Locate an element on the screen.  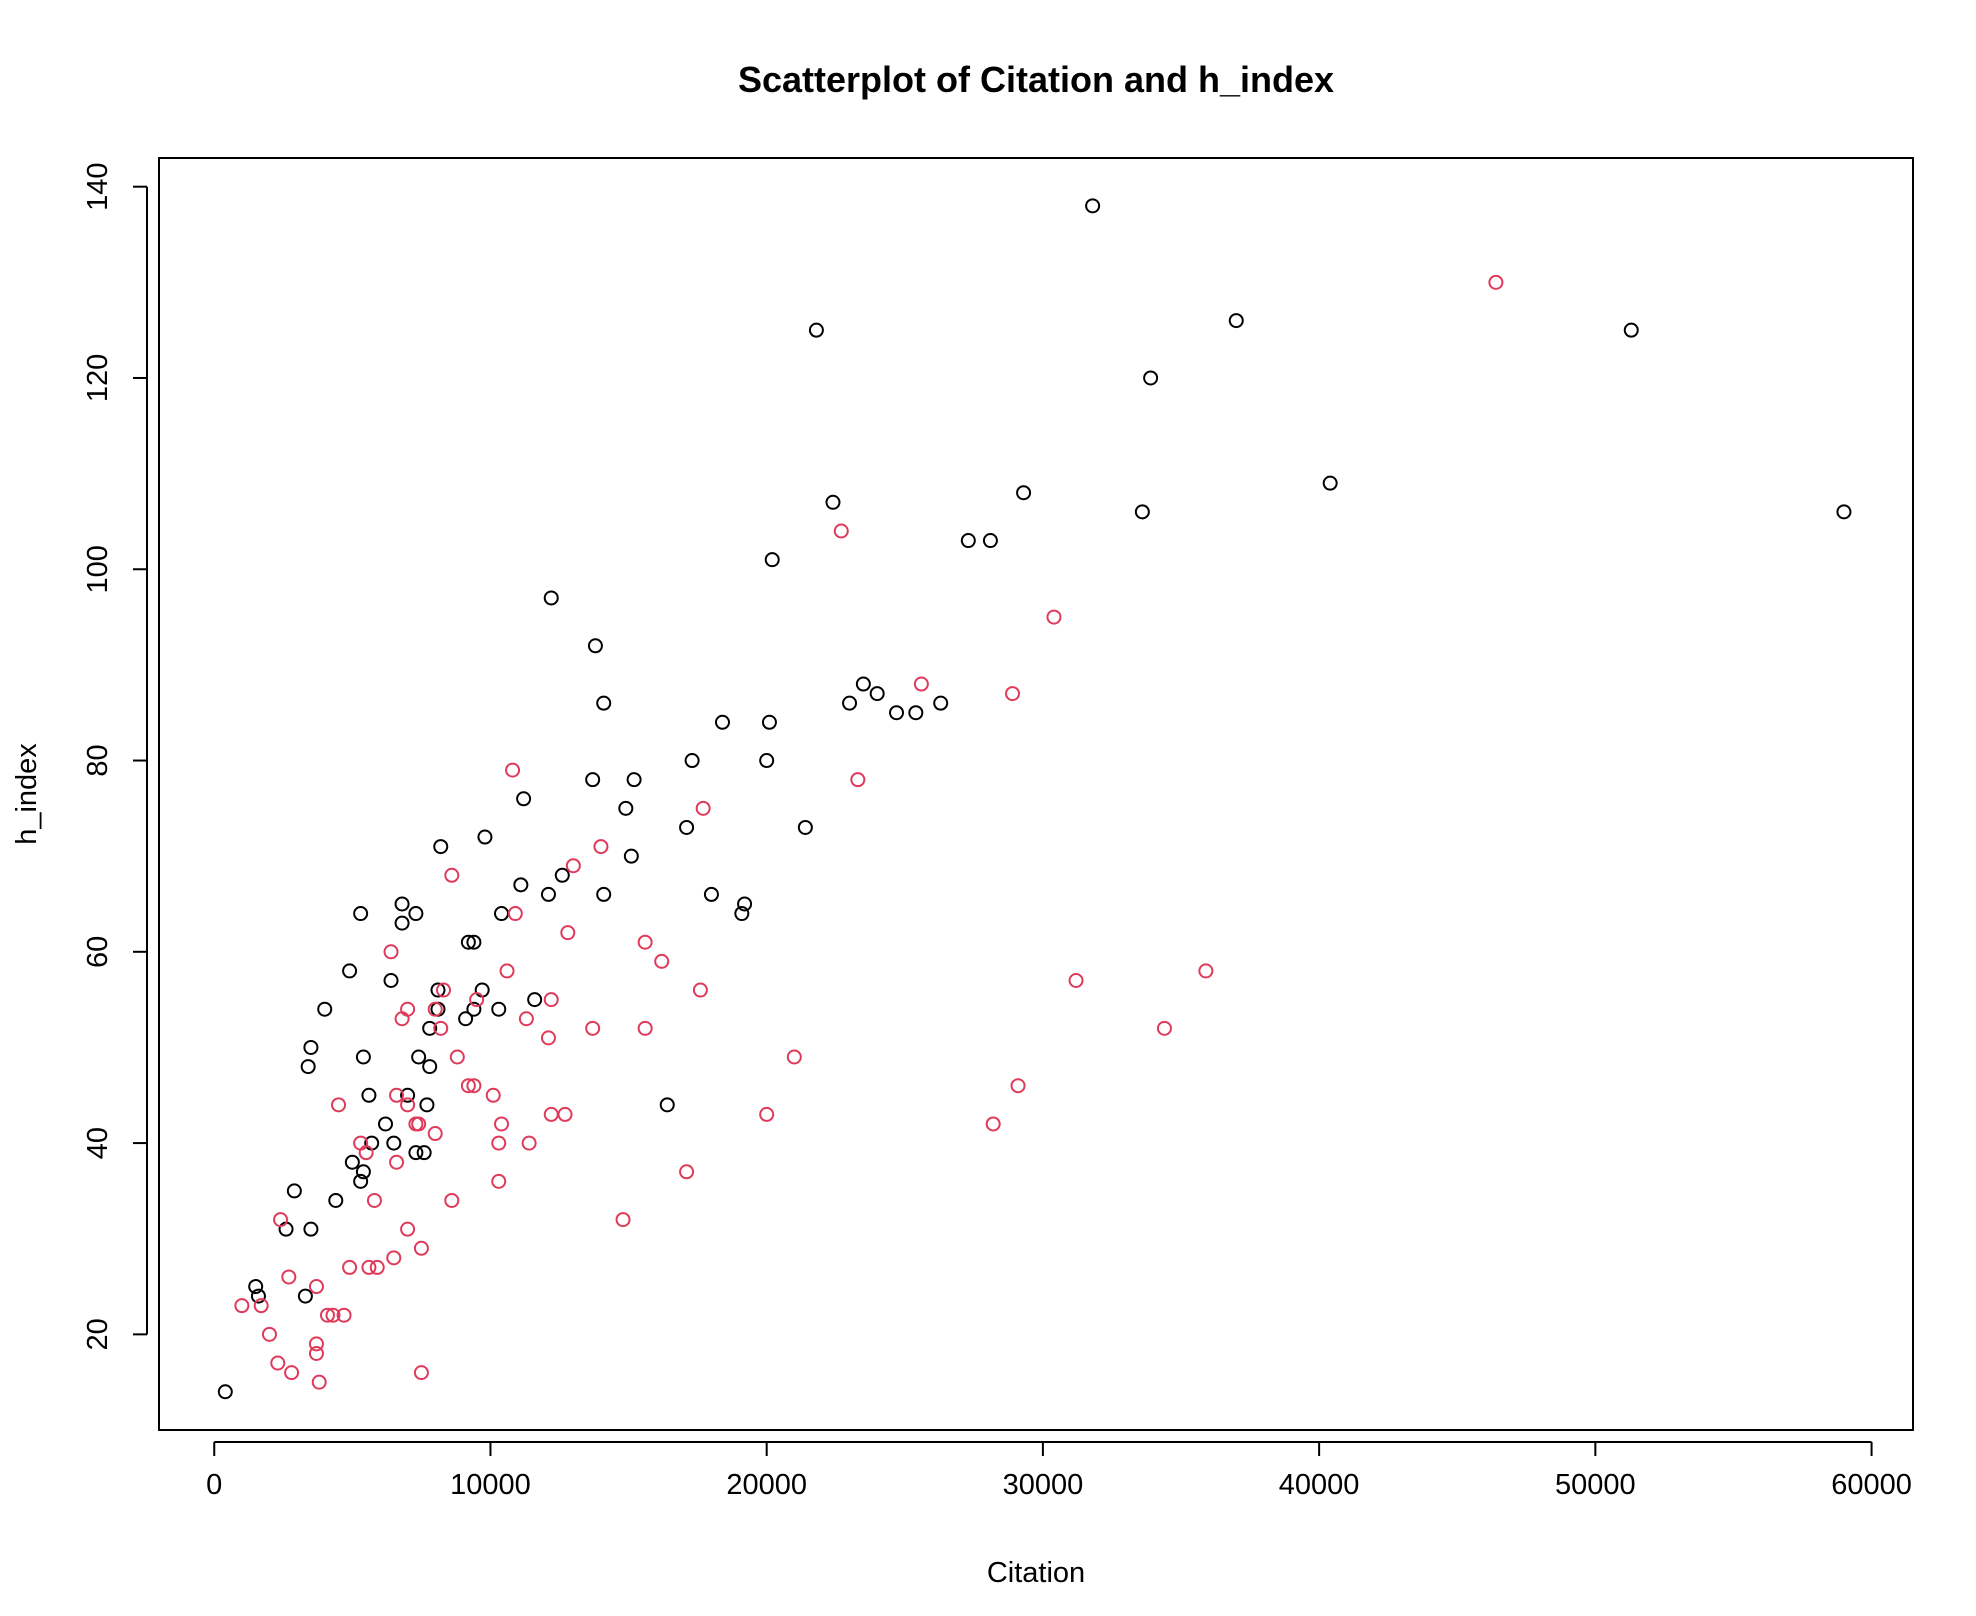
x-tick-label: 10000 is located at coordinates (490, 1485).